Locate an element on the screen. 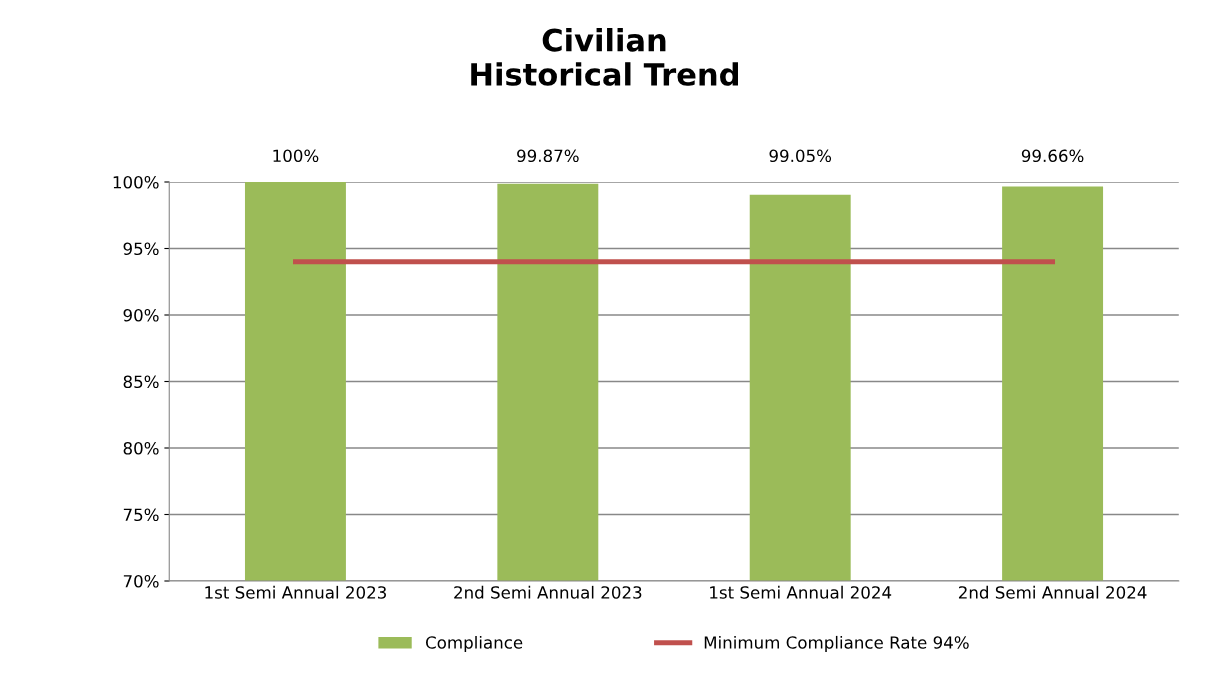 The image size is (1209, 700). legend-label: Minimum Compliance Rate 94% is located at coordinates (836, 644).